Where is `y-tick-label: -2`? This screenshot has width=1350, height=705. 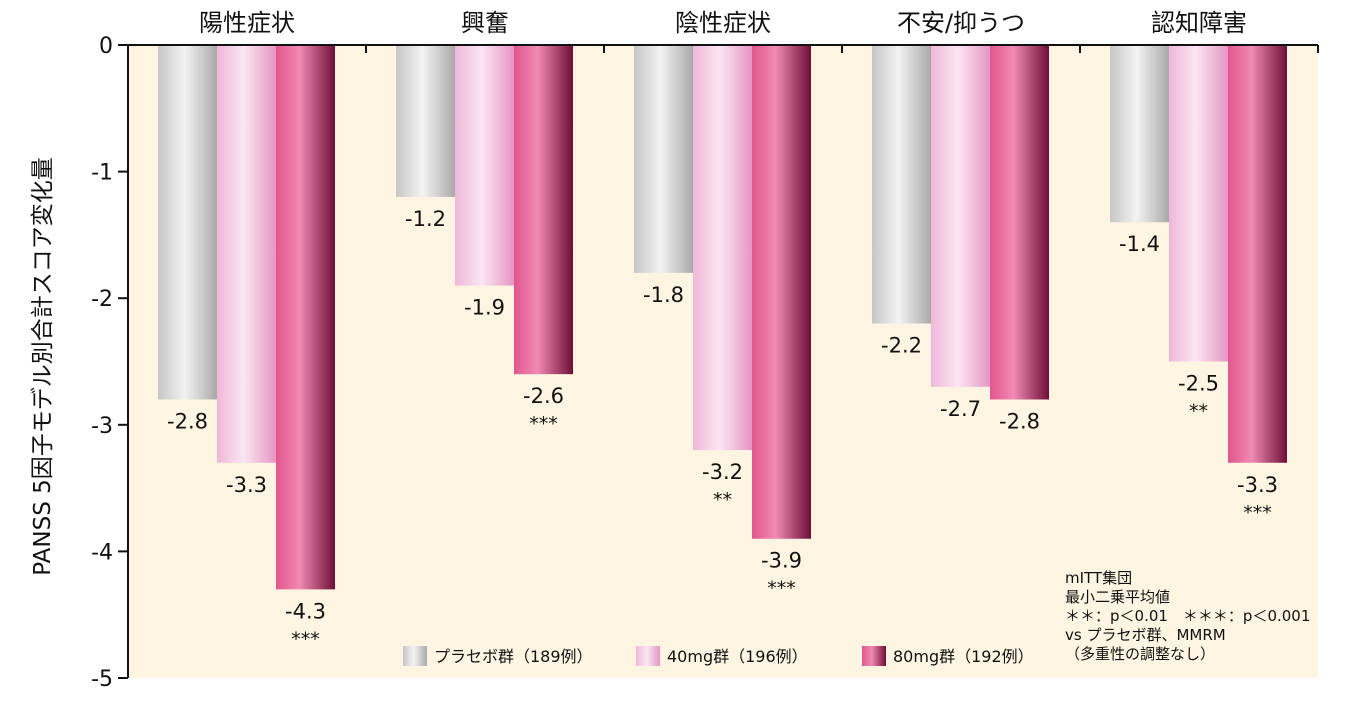
y-tick-label: -2 is located at coordinates (102, 299).